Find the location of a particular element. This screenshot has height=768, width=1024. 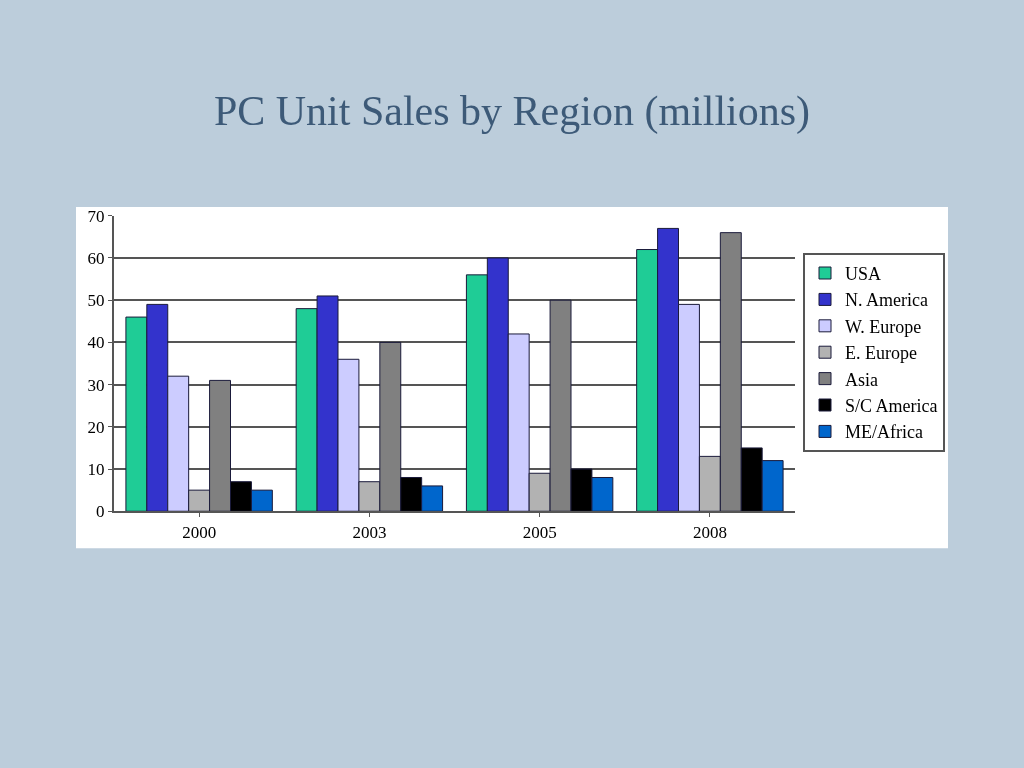

x-tick-label: 2005 is located at coordinates (539, 532).